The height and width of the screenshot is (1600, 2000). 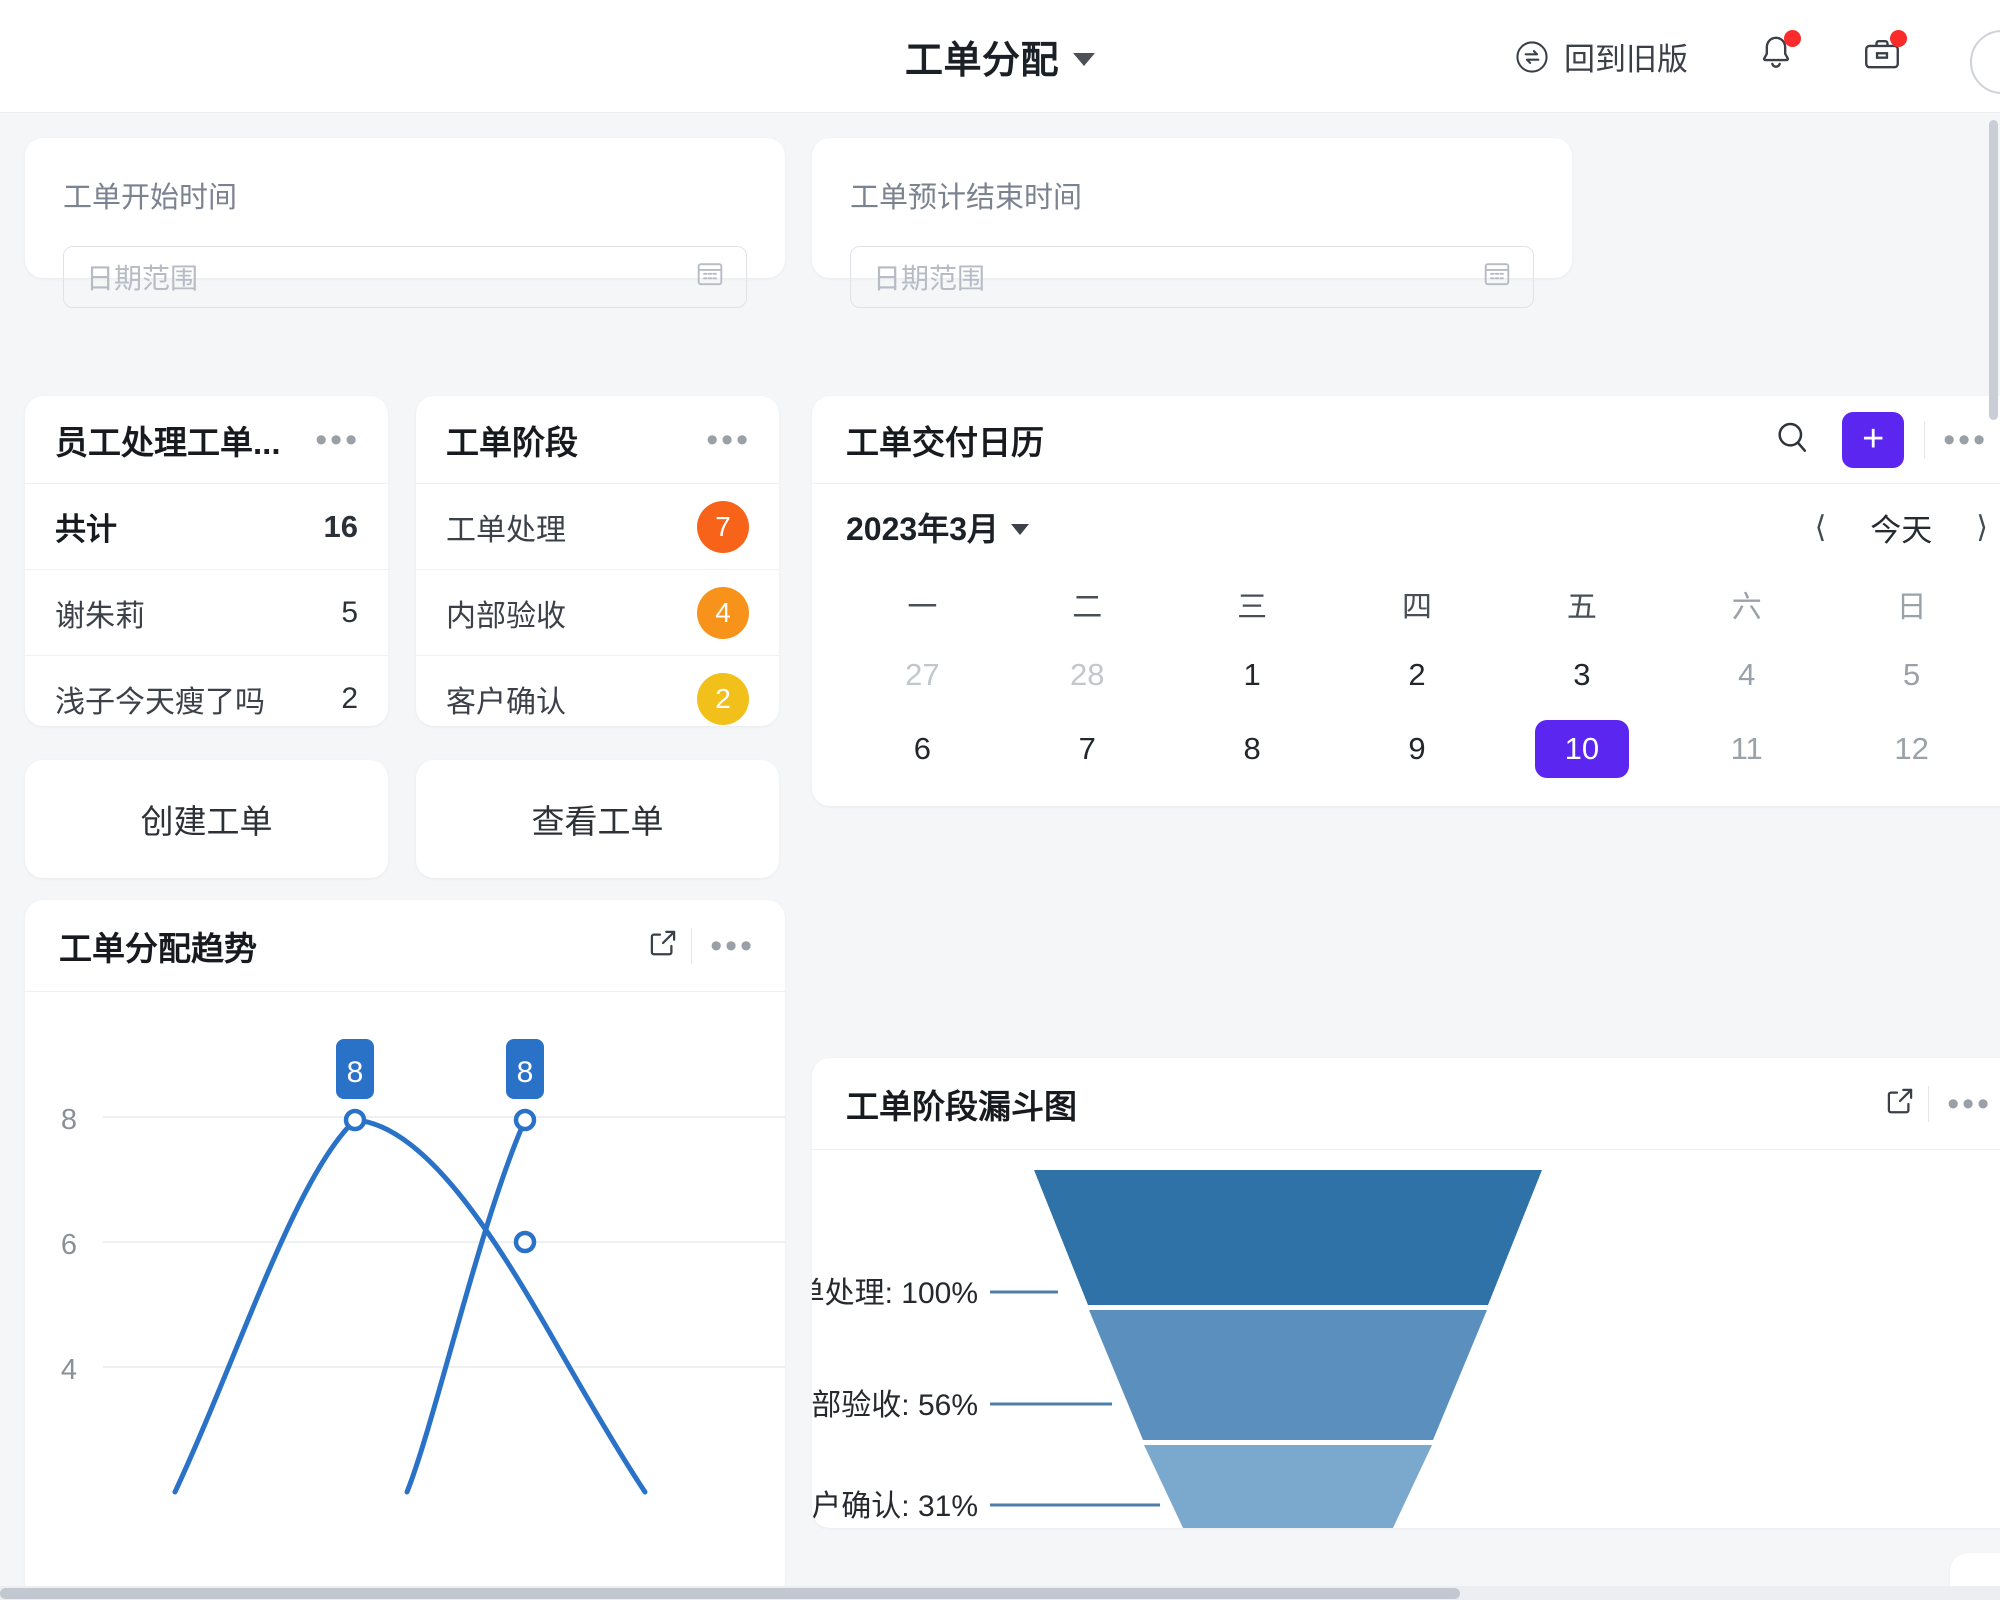 I want to click on calendar-day-selected: 10, so click(x=1581, y=748).